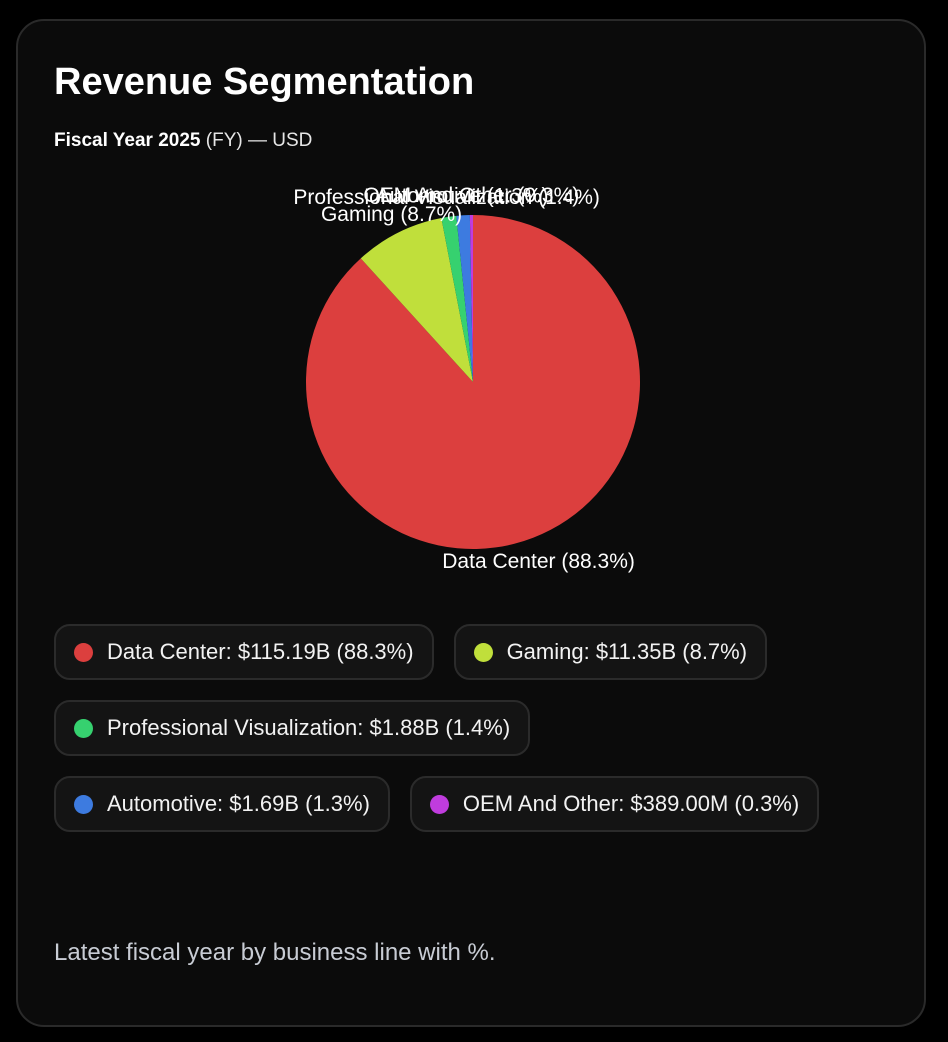 The width and height of the screenshot is (948, 1042). I want to click on legend-item: Automotive: $1.69B (1.3%), so click(222, 804).